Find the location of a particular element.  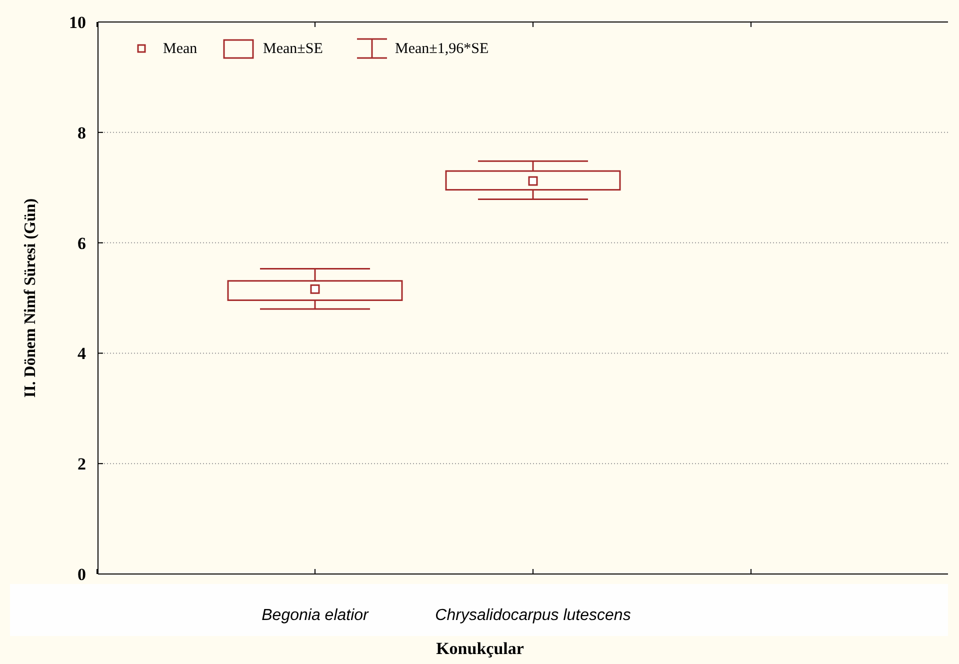

y-tick-label: 0 is located at coordinates (82, 574).